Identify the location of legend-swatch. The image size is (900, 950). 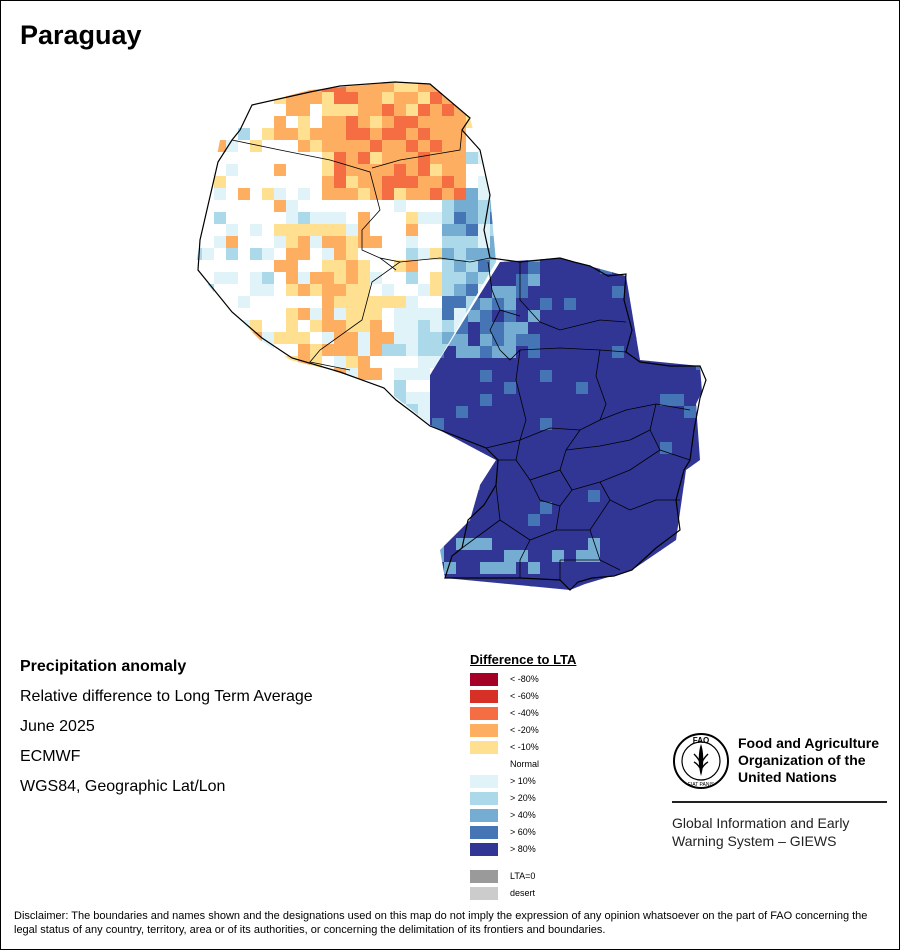
(484, 764).